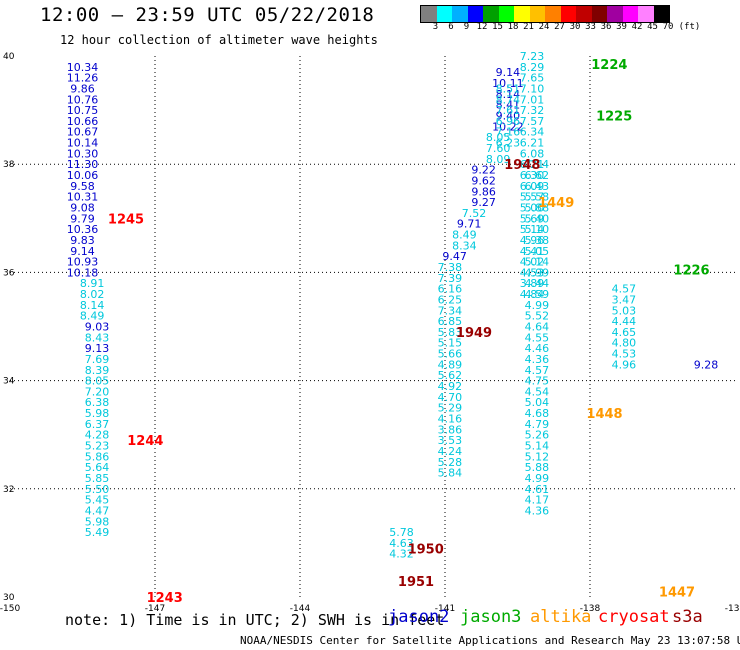 The width and height of the screenshot is (740, 650). What do you see at coordinates (450, 364) in the screenshot?
I see `wave-height-value: 4.89` at bounding box center [450, 364].